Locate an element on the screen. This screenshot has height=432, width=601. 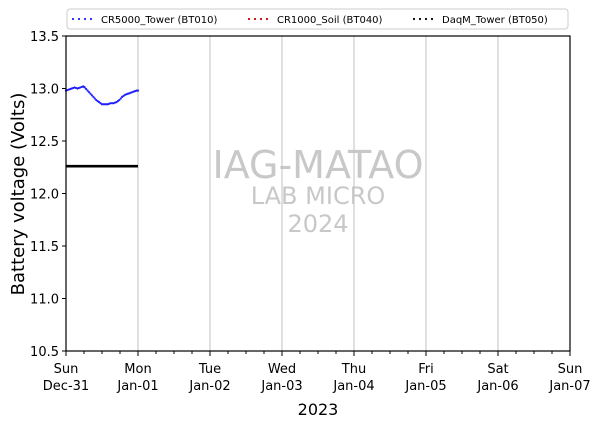
legend-item: CR1000_Soil (BT040) is located at coordinates (315, 20).